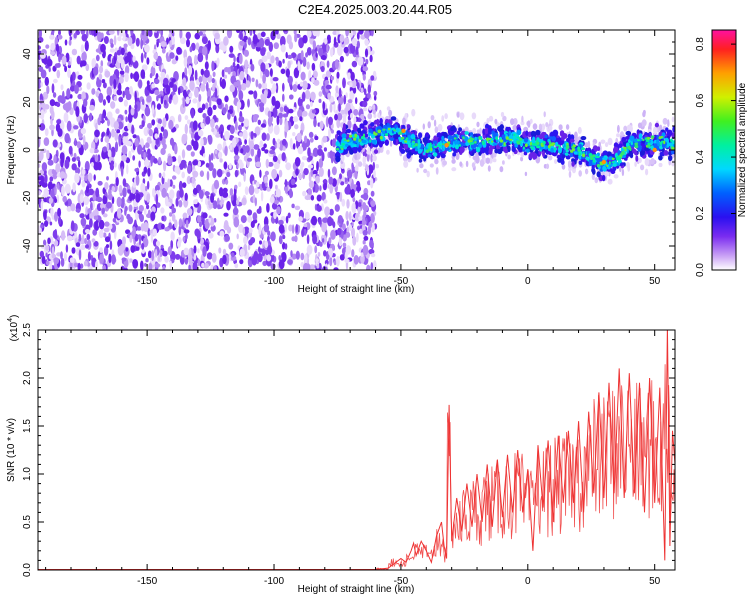 Image resolution: width=750 pixels, height=600 pixels. What do you see at coordinates (27, 570) in the screenshot?
I see `y-tick-label: 0.0` at bounding box center [27, 570].